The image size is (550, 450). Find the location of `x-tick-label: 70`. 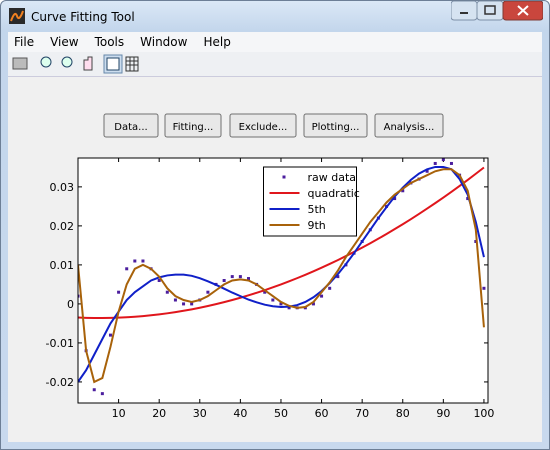

x-tick-label: 70 is located at coordinates (362, 413).